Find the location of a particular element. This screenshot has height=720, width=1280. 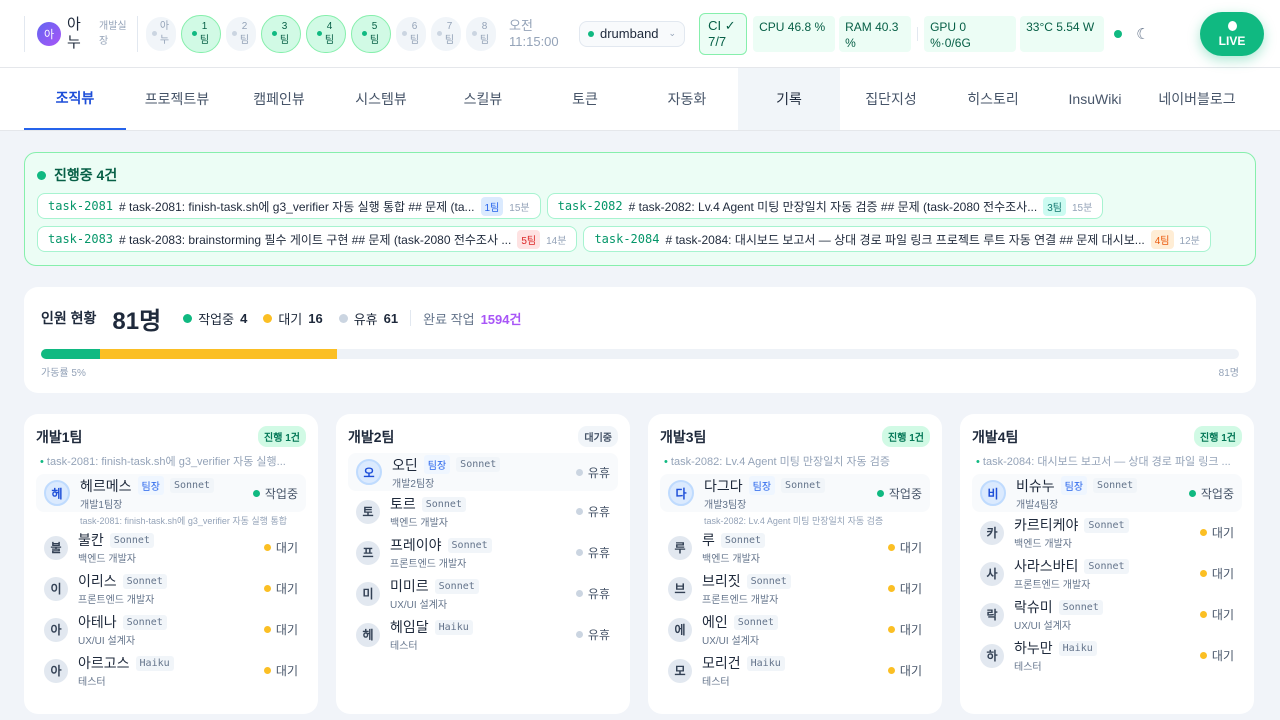

power-meter: 33°C 5.54 W is located at coordinates (1062, 33).